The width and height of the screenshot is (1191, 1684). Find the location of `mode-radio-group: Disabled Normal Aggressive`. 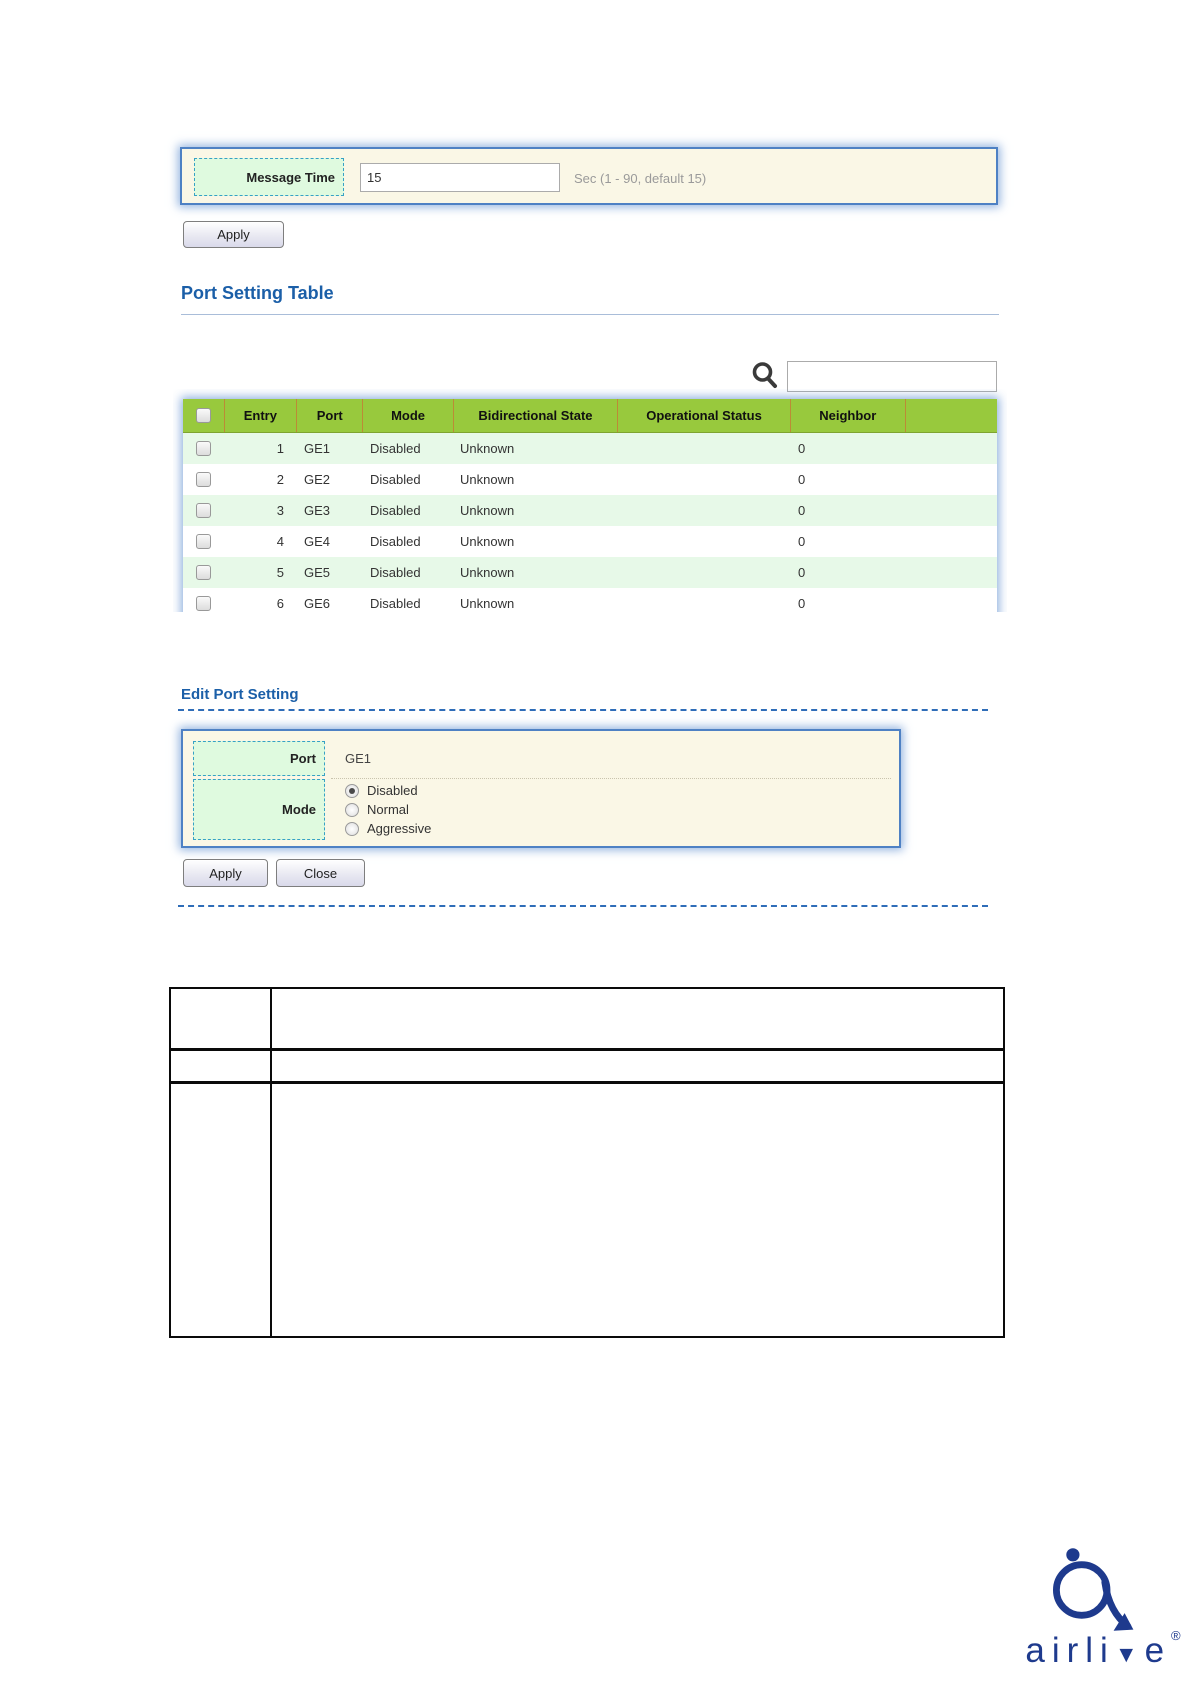

mode-radio-group: Disabled Normal Aggressive is located at coordinates (388, 809).